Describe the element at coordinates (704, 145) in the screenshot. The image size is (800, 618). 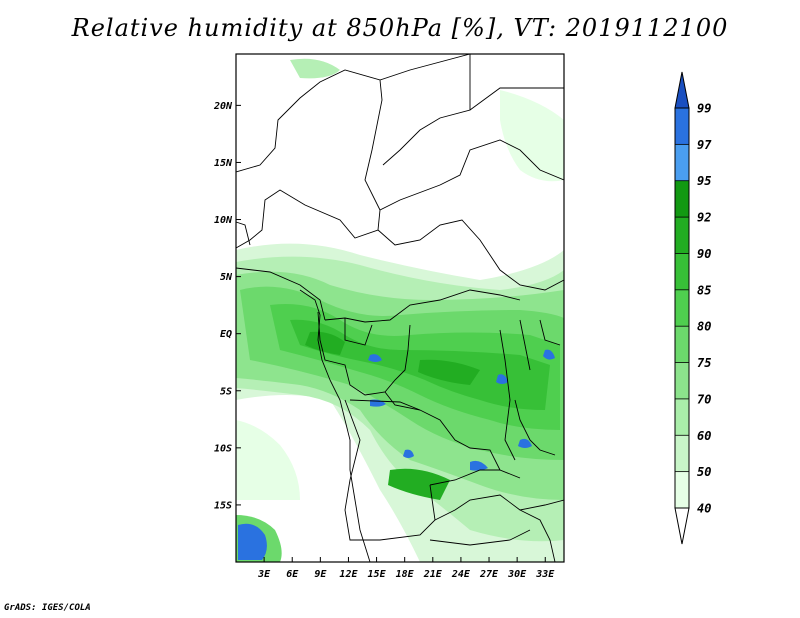
I see `colorbar-label: 97` at that location.